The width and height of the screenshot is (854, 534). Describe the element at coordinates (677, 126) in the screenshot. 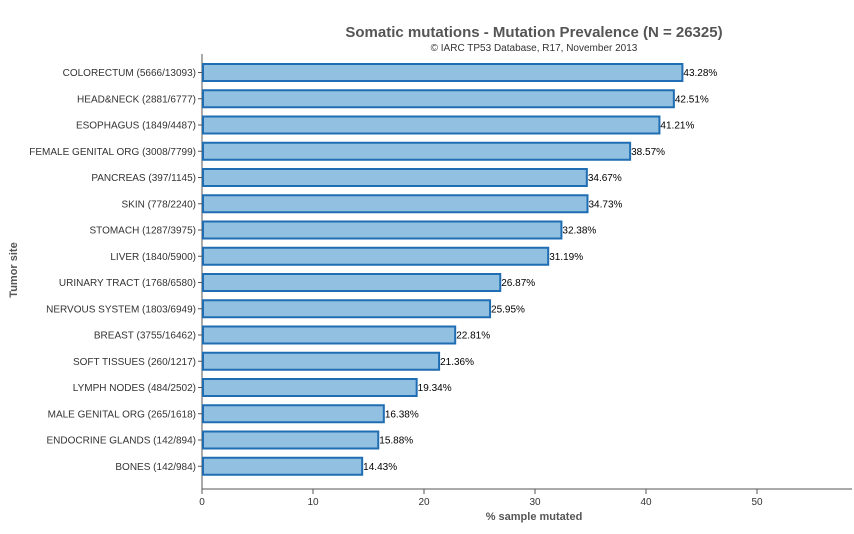

I see `value-label: 41.21%` at that location.